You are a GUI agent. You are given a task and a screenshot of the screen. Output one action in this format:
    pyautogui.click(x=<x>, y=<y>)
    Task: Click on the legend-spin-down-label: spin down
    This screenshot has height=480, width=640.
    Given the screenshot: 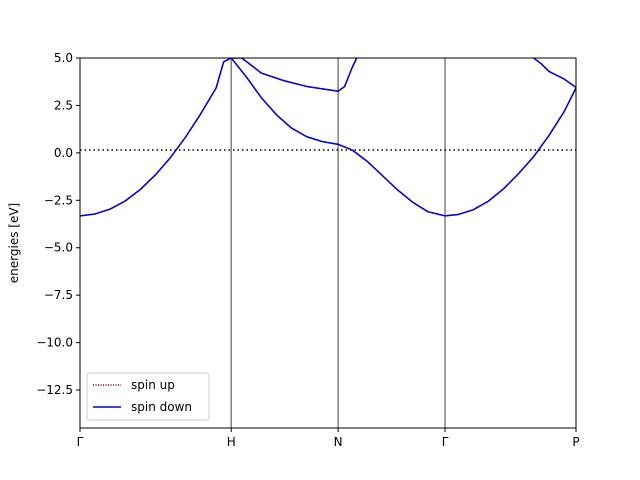 What is the action you would take?
    pyautogui.click(x=161, y=407)
    